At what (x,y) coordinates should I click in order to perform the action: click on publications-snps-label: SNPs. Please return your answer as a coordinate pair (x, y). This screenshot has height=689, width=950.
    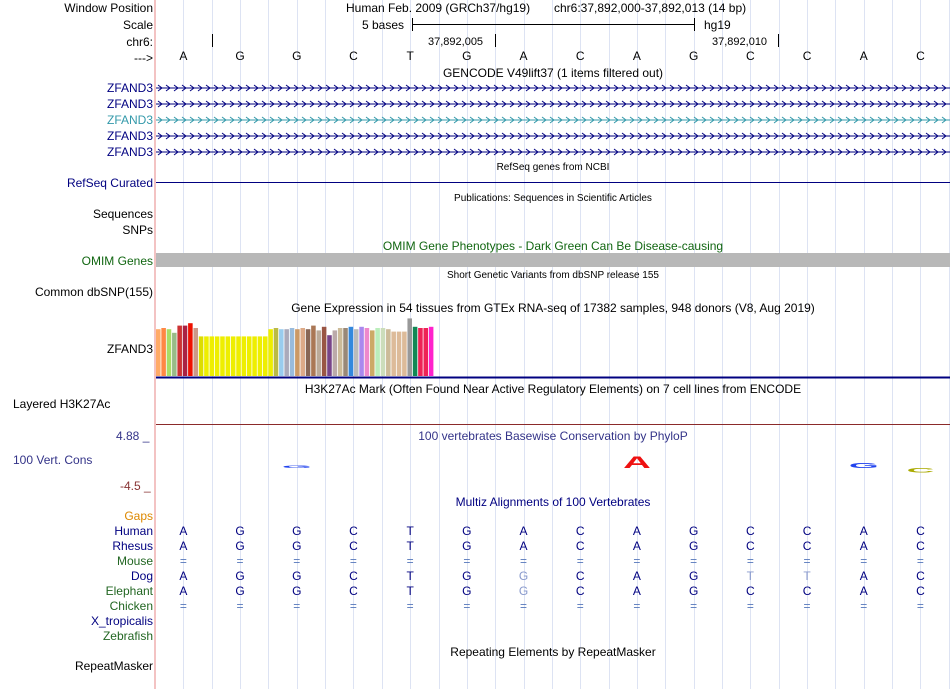
    Looking at the image, I should click on (137, 230).